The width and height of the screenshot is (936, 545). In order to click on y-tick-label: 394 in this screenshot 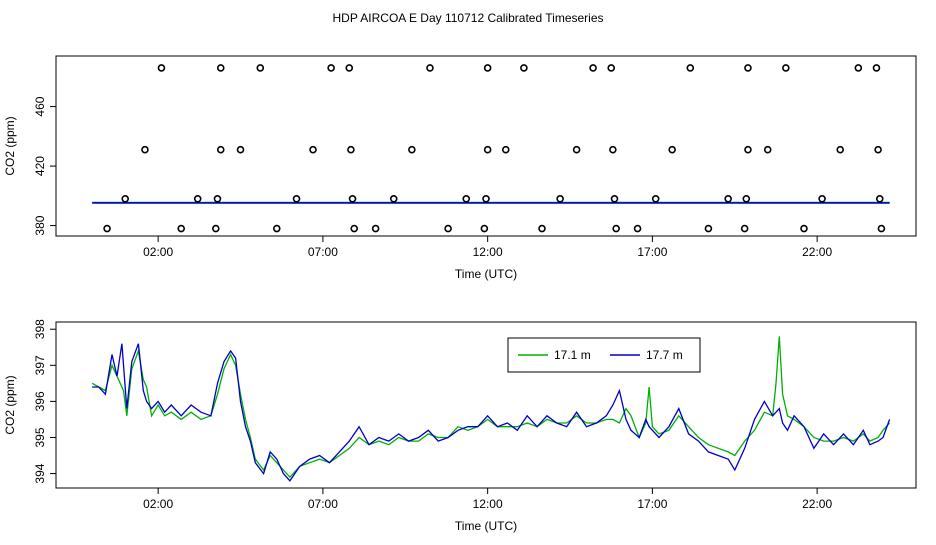, I will do `click(40, 473)`.